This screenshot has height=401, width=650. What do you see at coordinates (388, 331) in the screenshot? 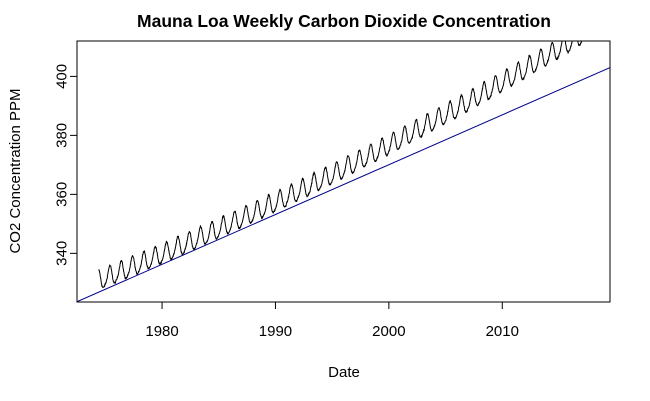
I see `x-tick-label: 2000` at bounding box center [388, 331].